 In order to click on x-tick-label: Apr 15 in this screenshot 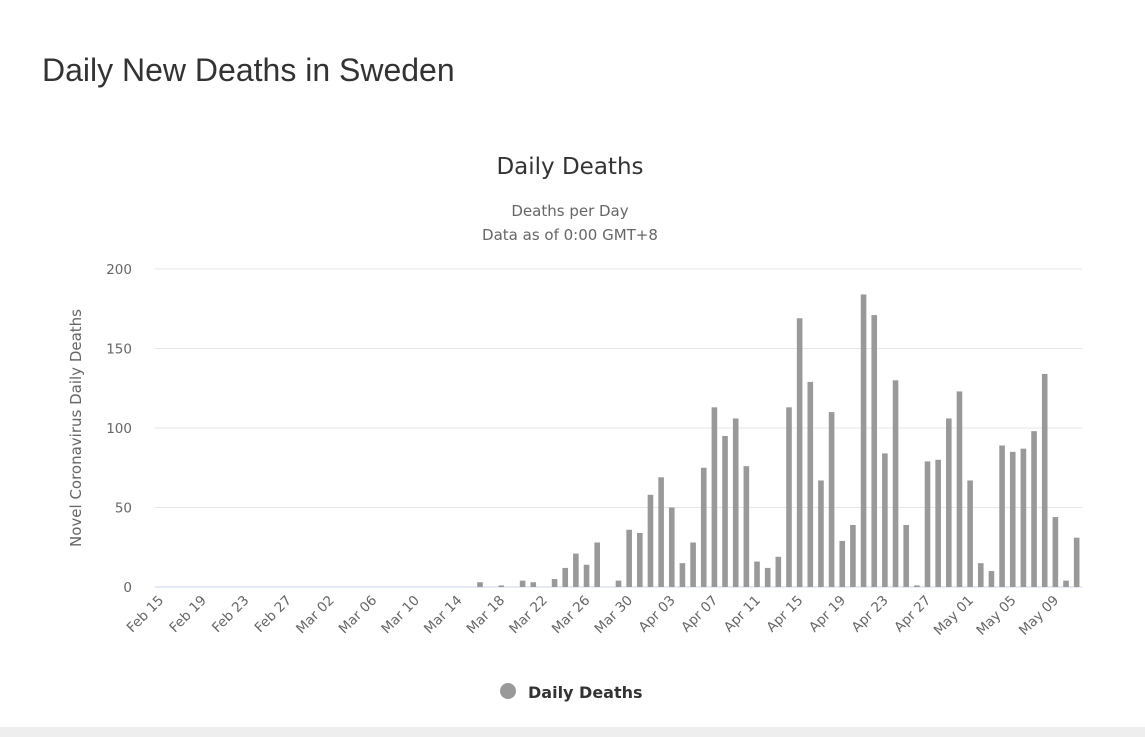, I will do `click(784, 614)`.